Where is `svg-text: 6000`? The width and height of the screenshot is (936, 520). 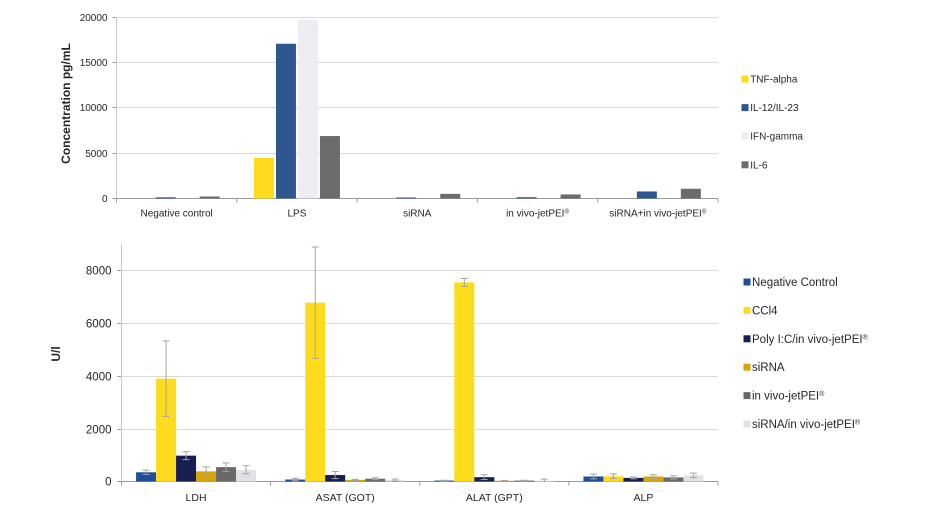
svg-text: 6000 is located at coordinates (99, 325).